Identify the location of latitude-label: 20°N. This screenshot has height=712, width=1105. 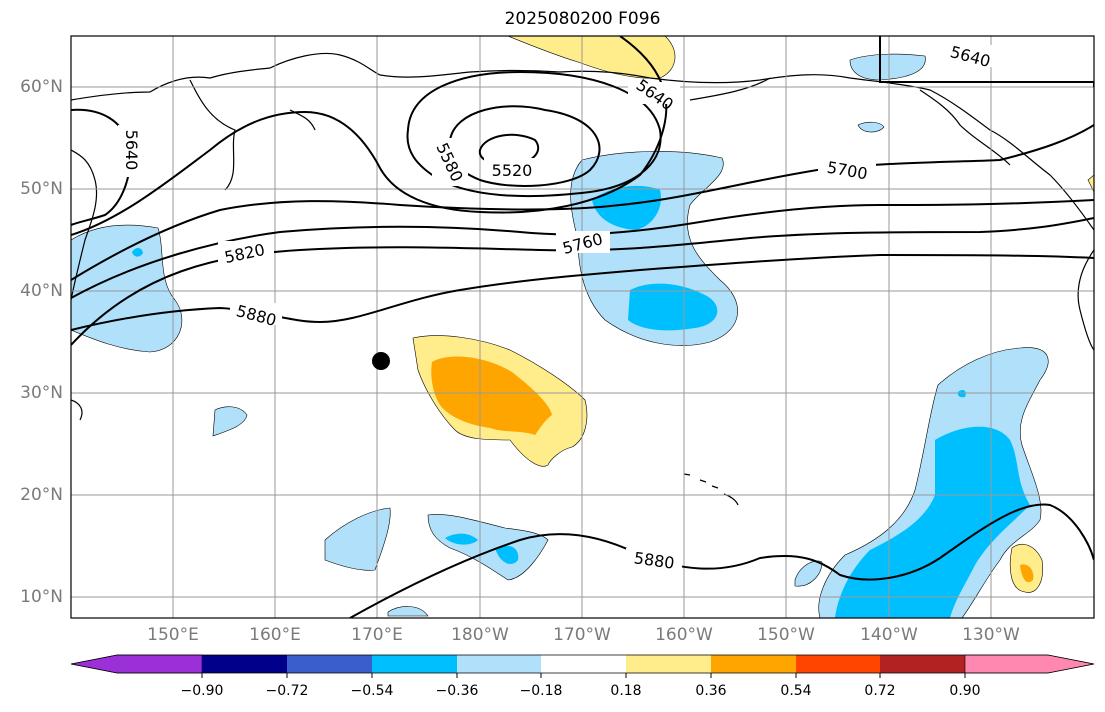
(41, 495).